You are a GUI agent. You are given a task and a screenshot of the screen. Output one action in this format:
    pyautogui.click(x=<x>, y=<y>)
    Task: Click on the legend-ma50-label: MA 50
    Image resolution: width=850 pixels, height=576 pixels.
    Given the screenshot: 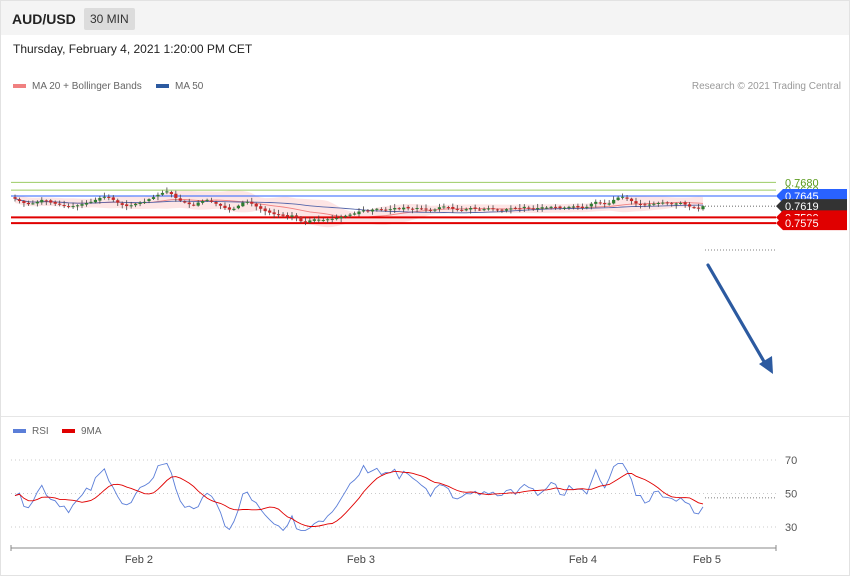 What is the action you would take?
    pyautogui.click(x=189, y=86)
    